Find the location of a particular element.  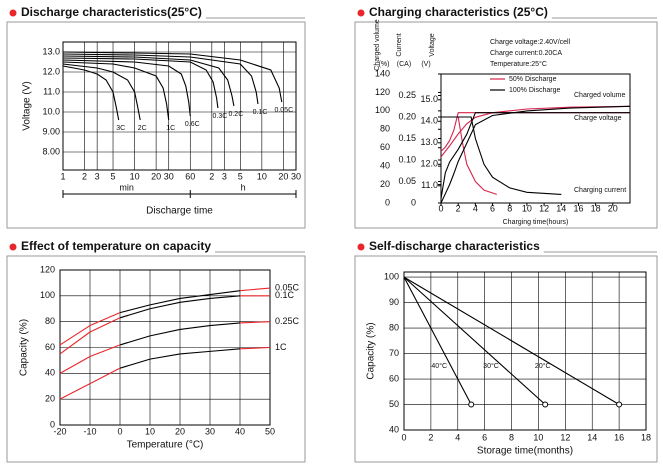

x-tick-label: 0 is located at coordinates (440, 208).